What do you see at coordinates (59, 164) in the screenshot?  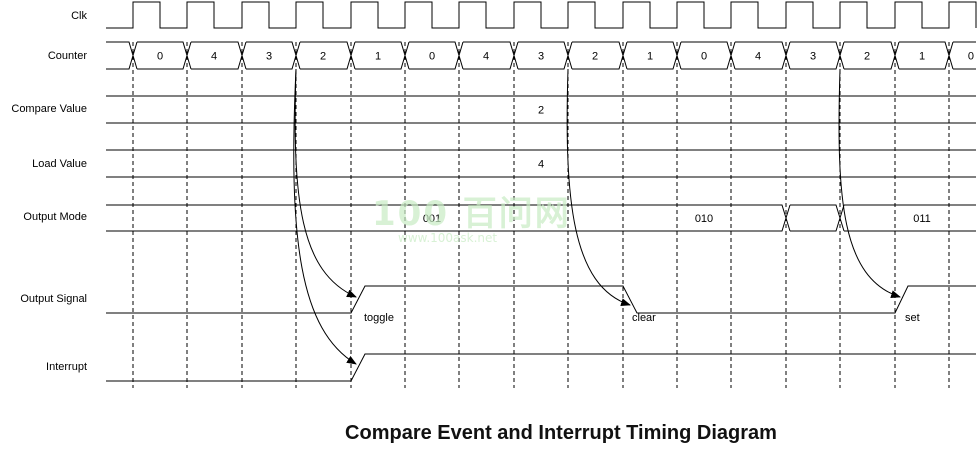 I see `load-value-label: Load Value` at bounding box center [59, 164].